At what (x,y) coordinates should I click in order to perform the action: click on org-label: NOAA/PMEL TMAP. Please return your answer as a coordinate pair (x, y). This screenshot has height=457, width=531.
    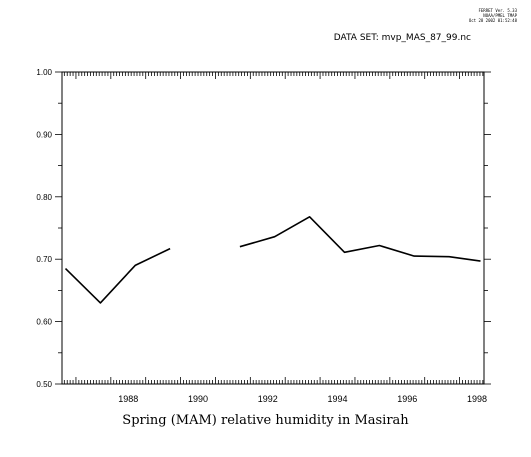
    Looking at the image, I should click on (500, 15).